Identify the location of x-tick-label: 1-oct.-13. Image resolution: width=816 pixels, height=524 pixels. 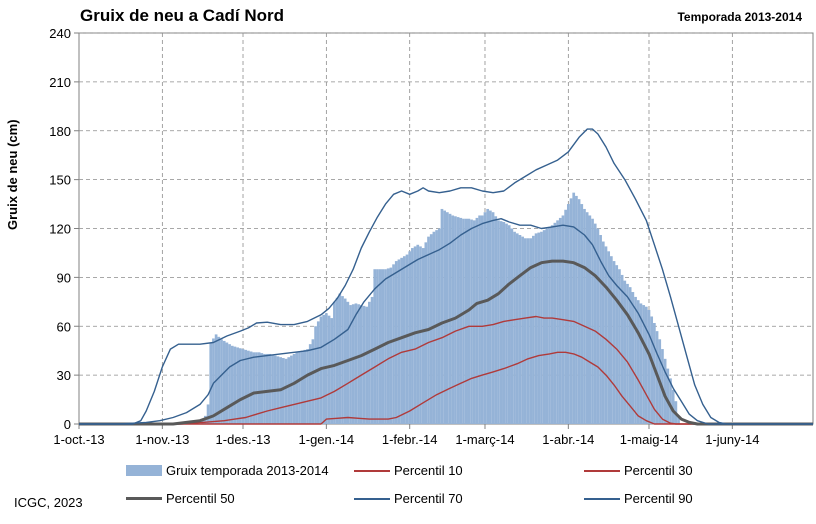
(78, 439).